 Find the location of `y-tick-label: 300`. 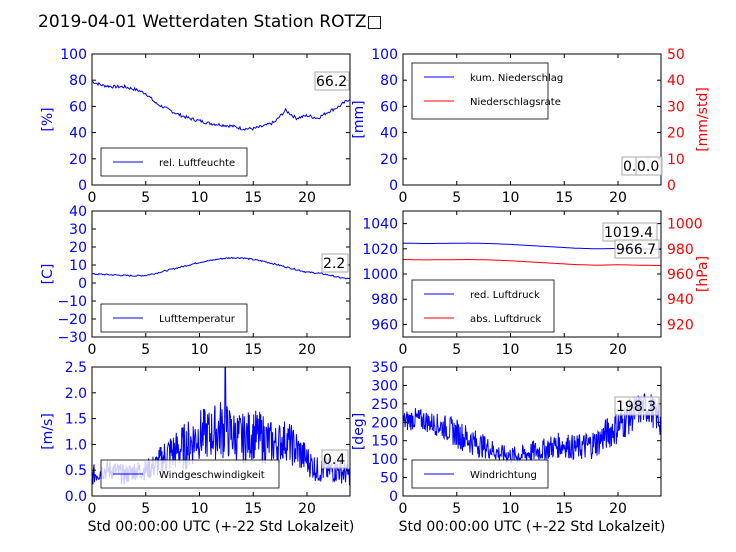

y-tick-label: 300 is located at coordinates (384, 386).